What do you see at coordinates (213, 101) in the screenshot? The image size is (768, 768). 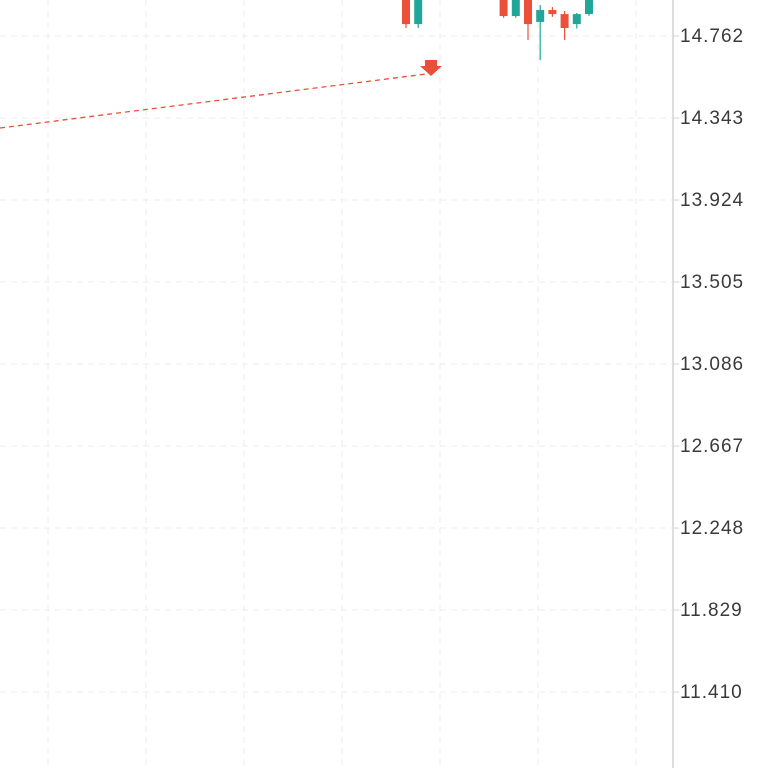 I see `trend-line` at bounding box center [213, 101].